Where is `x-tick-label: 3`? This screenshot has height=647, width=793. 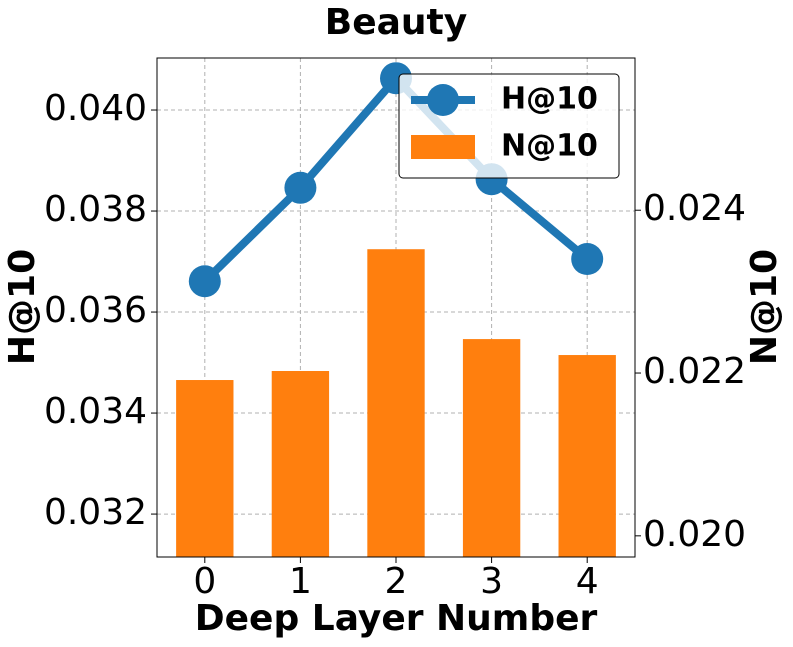 x-tick-label: 3 is located at coordinates (491, 581).